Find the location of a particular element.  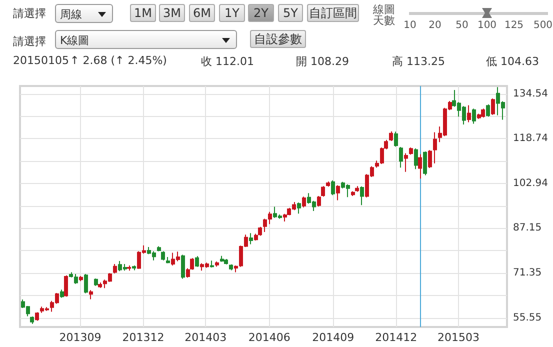

text: 5Y is located at coordinates (290, 13).